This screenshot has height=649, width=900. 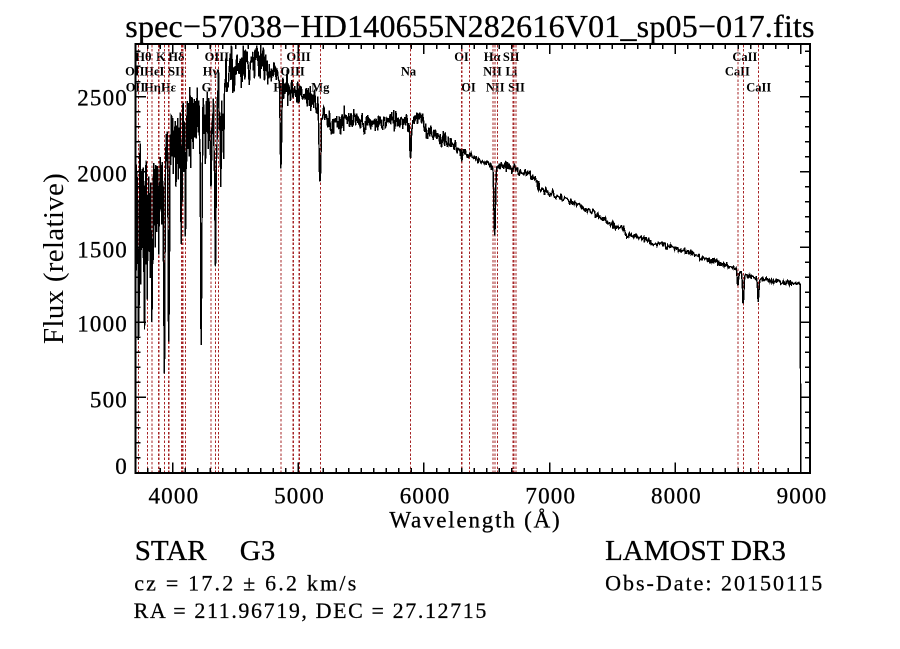 I want to click on svg-text: Wavelength (Å), so click(x=475, y=520).